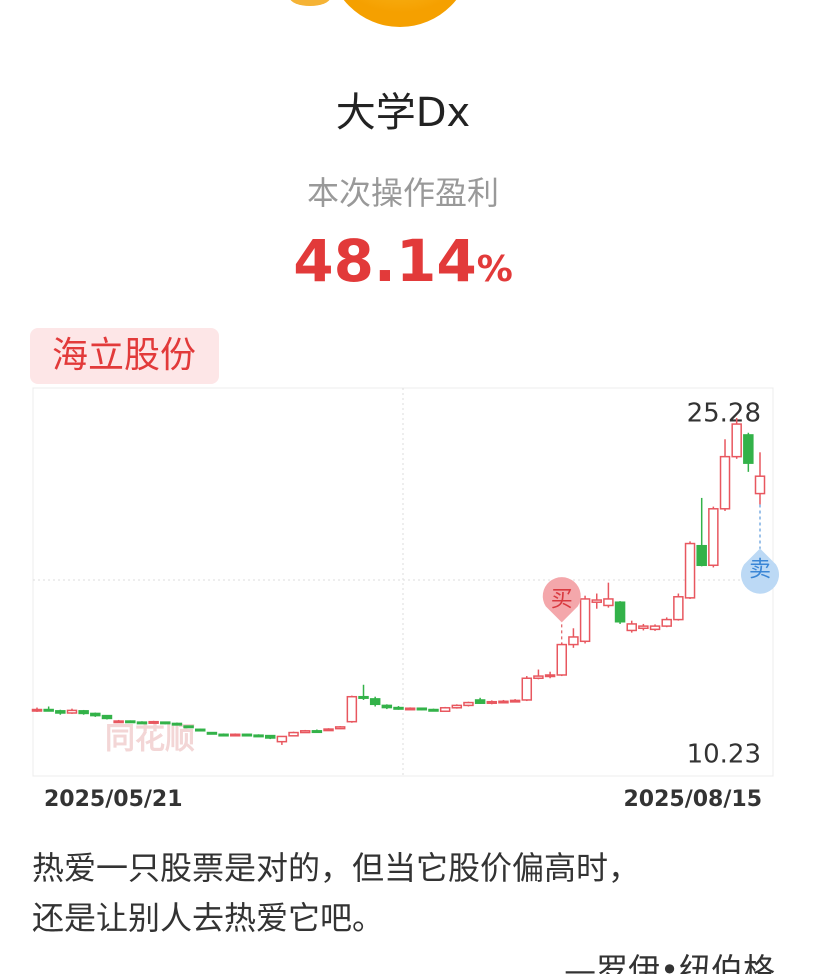 This screenshot has width=822, height=974. I want to click on min-label: 10.23, so click(724, 755).